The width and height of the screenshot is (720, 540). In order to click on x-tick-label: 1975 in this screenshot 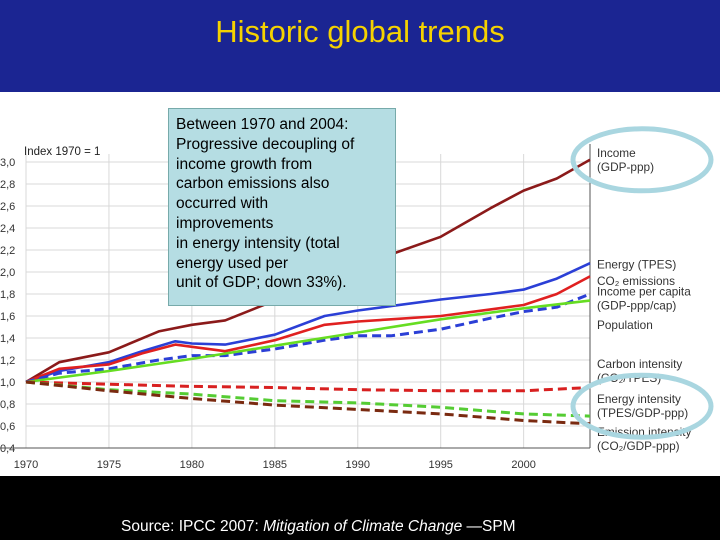, I will do `click(109, 465)`.